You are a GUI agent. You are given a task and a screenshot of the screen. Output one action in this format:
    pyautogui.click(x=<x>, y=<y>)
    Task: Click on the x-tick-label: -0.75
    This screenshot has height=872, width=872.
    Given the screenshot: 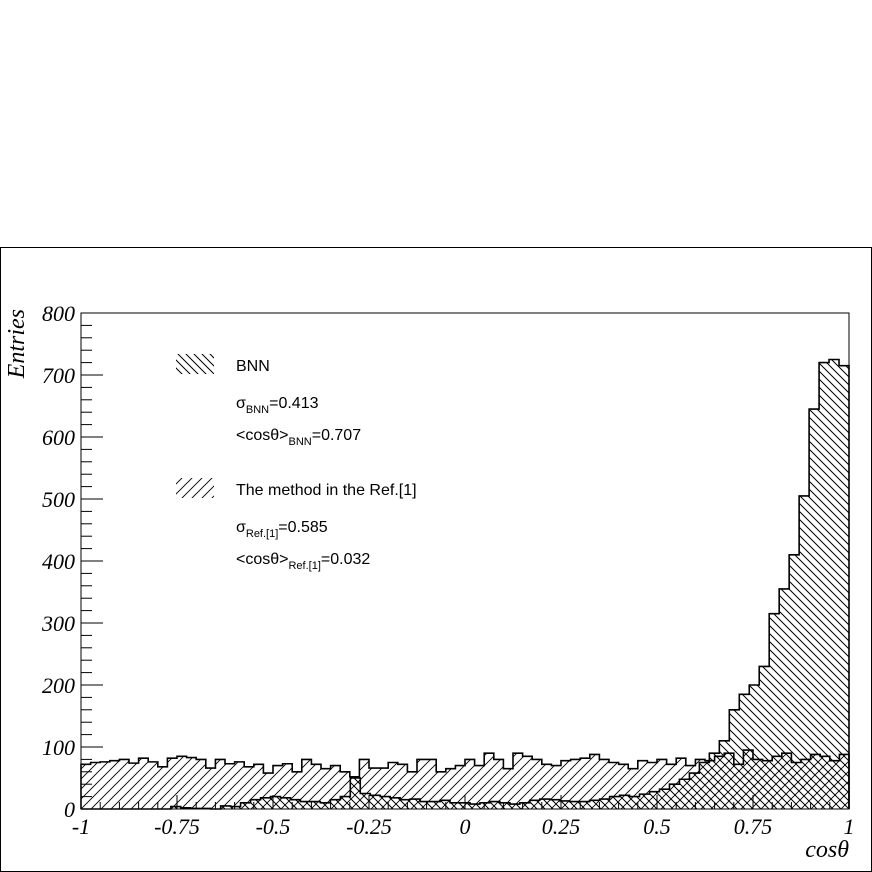 What is the action you would take?
    pyautogui.click(x=177, y=826)
    